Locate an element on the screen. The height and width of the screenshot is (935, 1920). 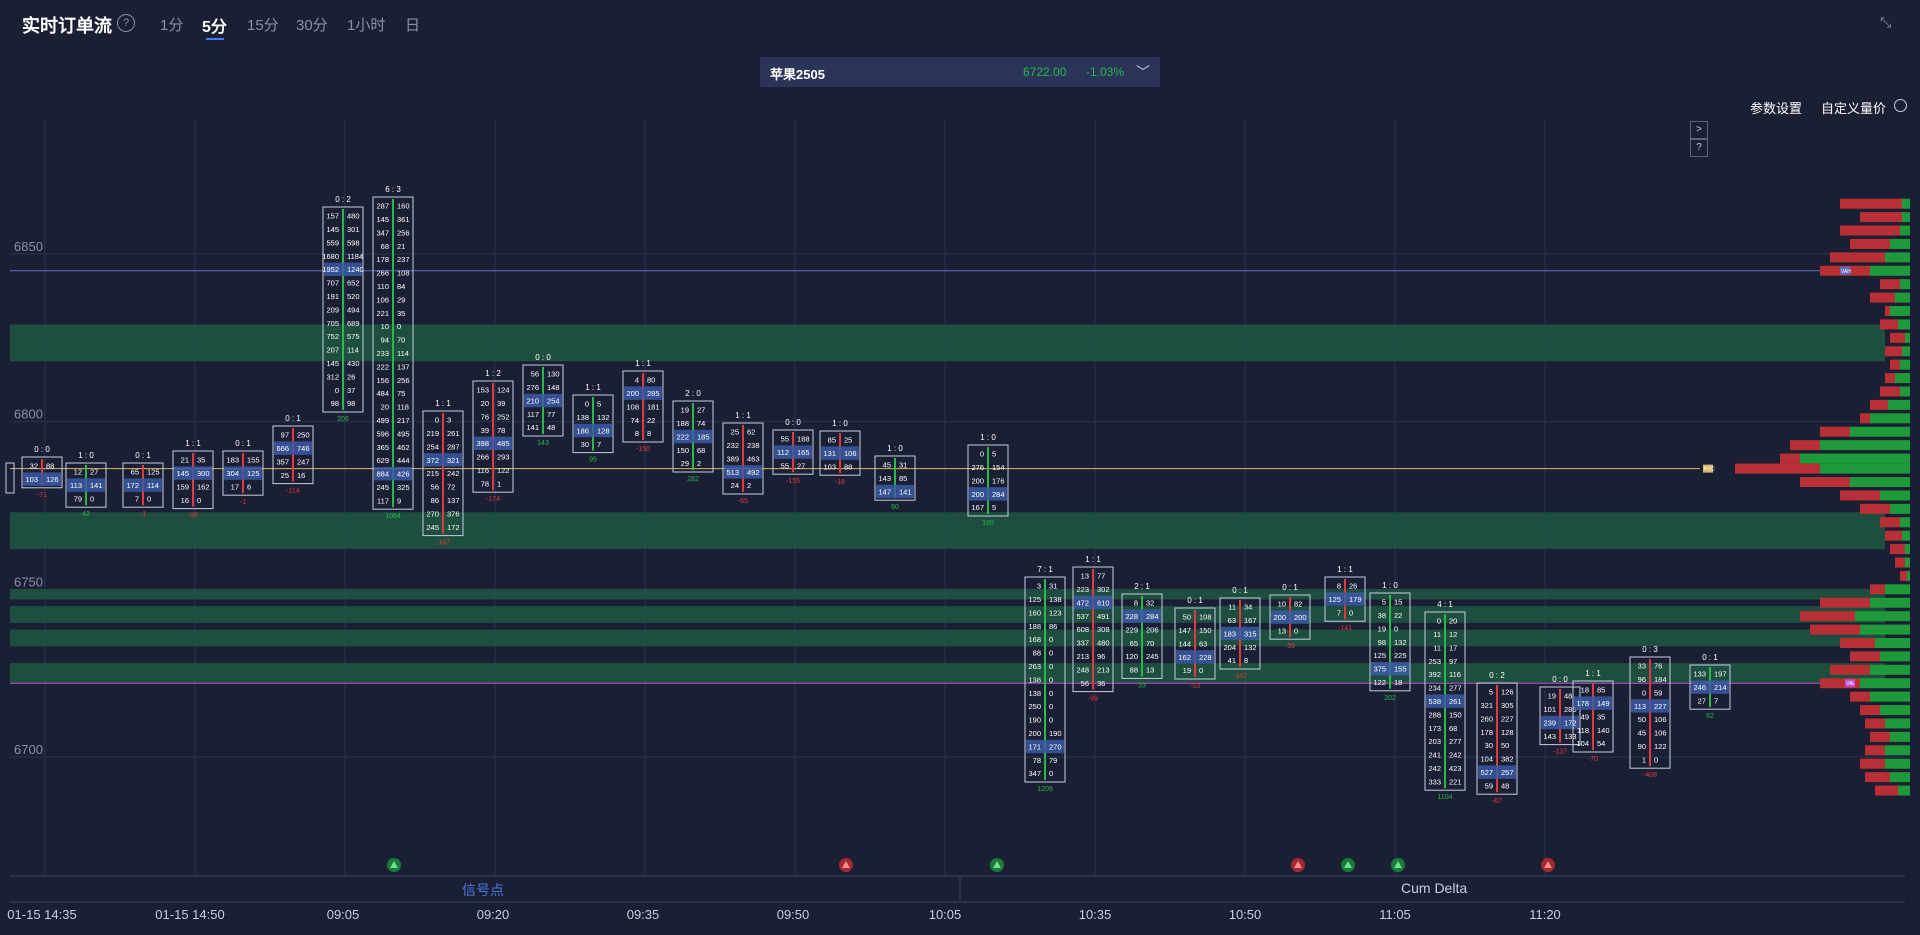
footprint-candle: 0 : 1 97 250 666 746 357 247 25 16 -114 is located at coordinates (293, 454).